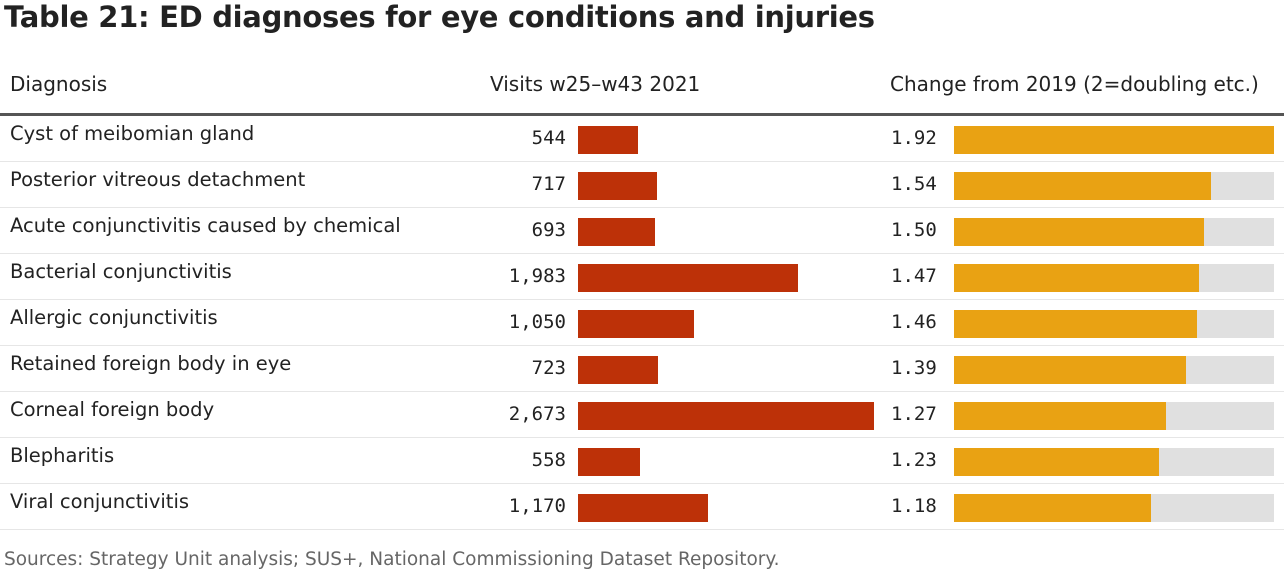  I want to click on change-value: 1.27, so click(914, 414).